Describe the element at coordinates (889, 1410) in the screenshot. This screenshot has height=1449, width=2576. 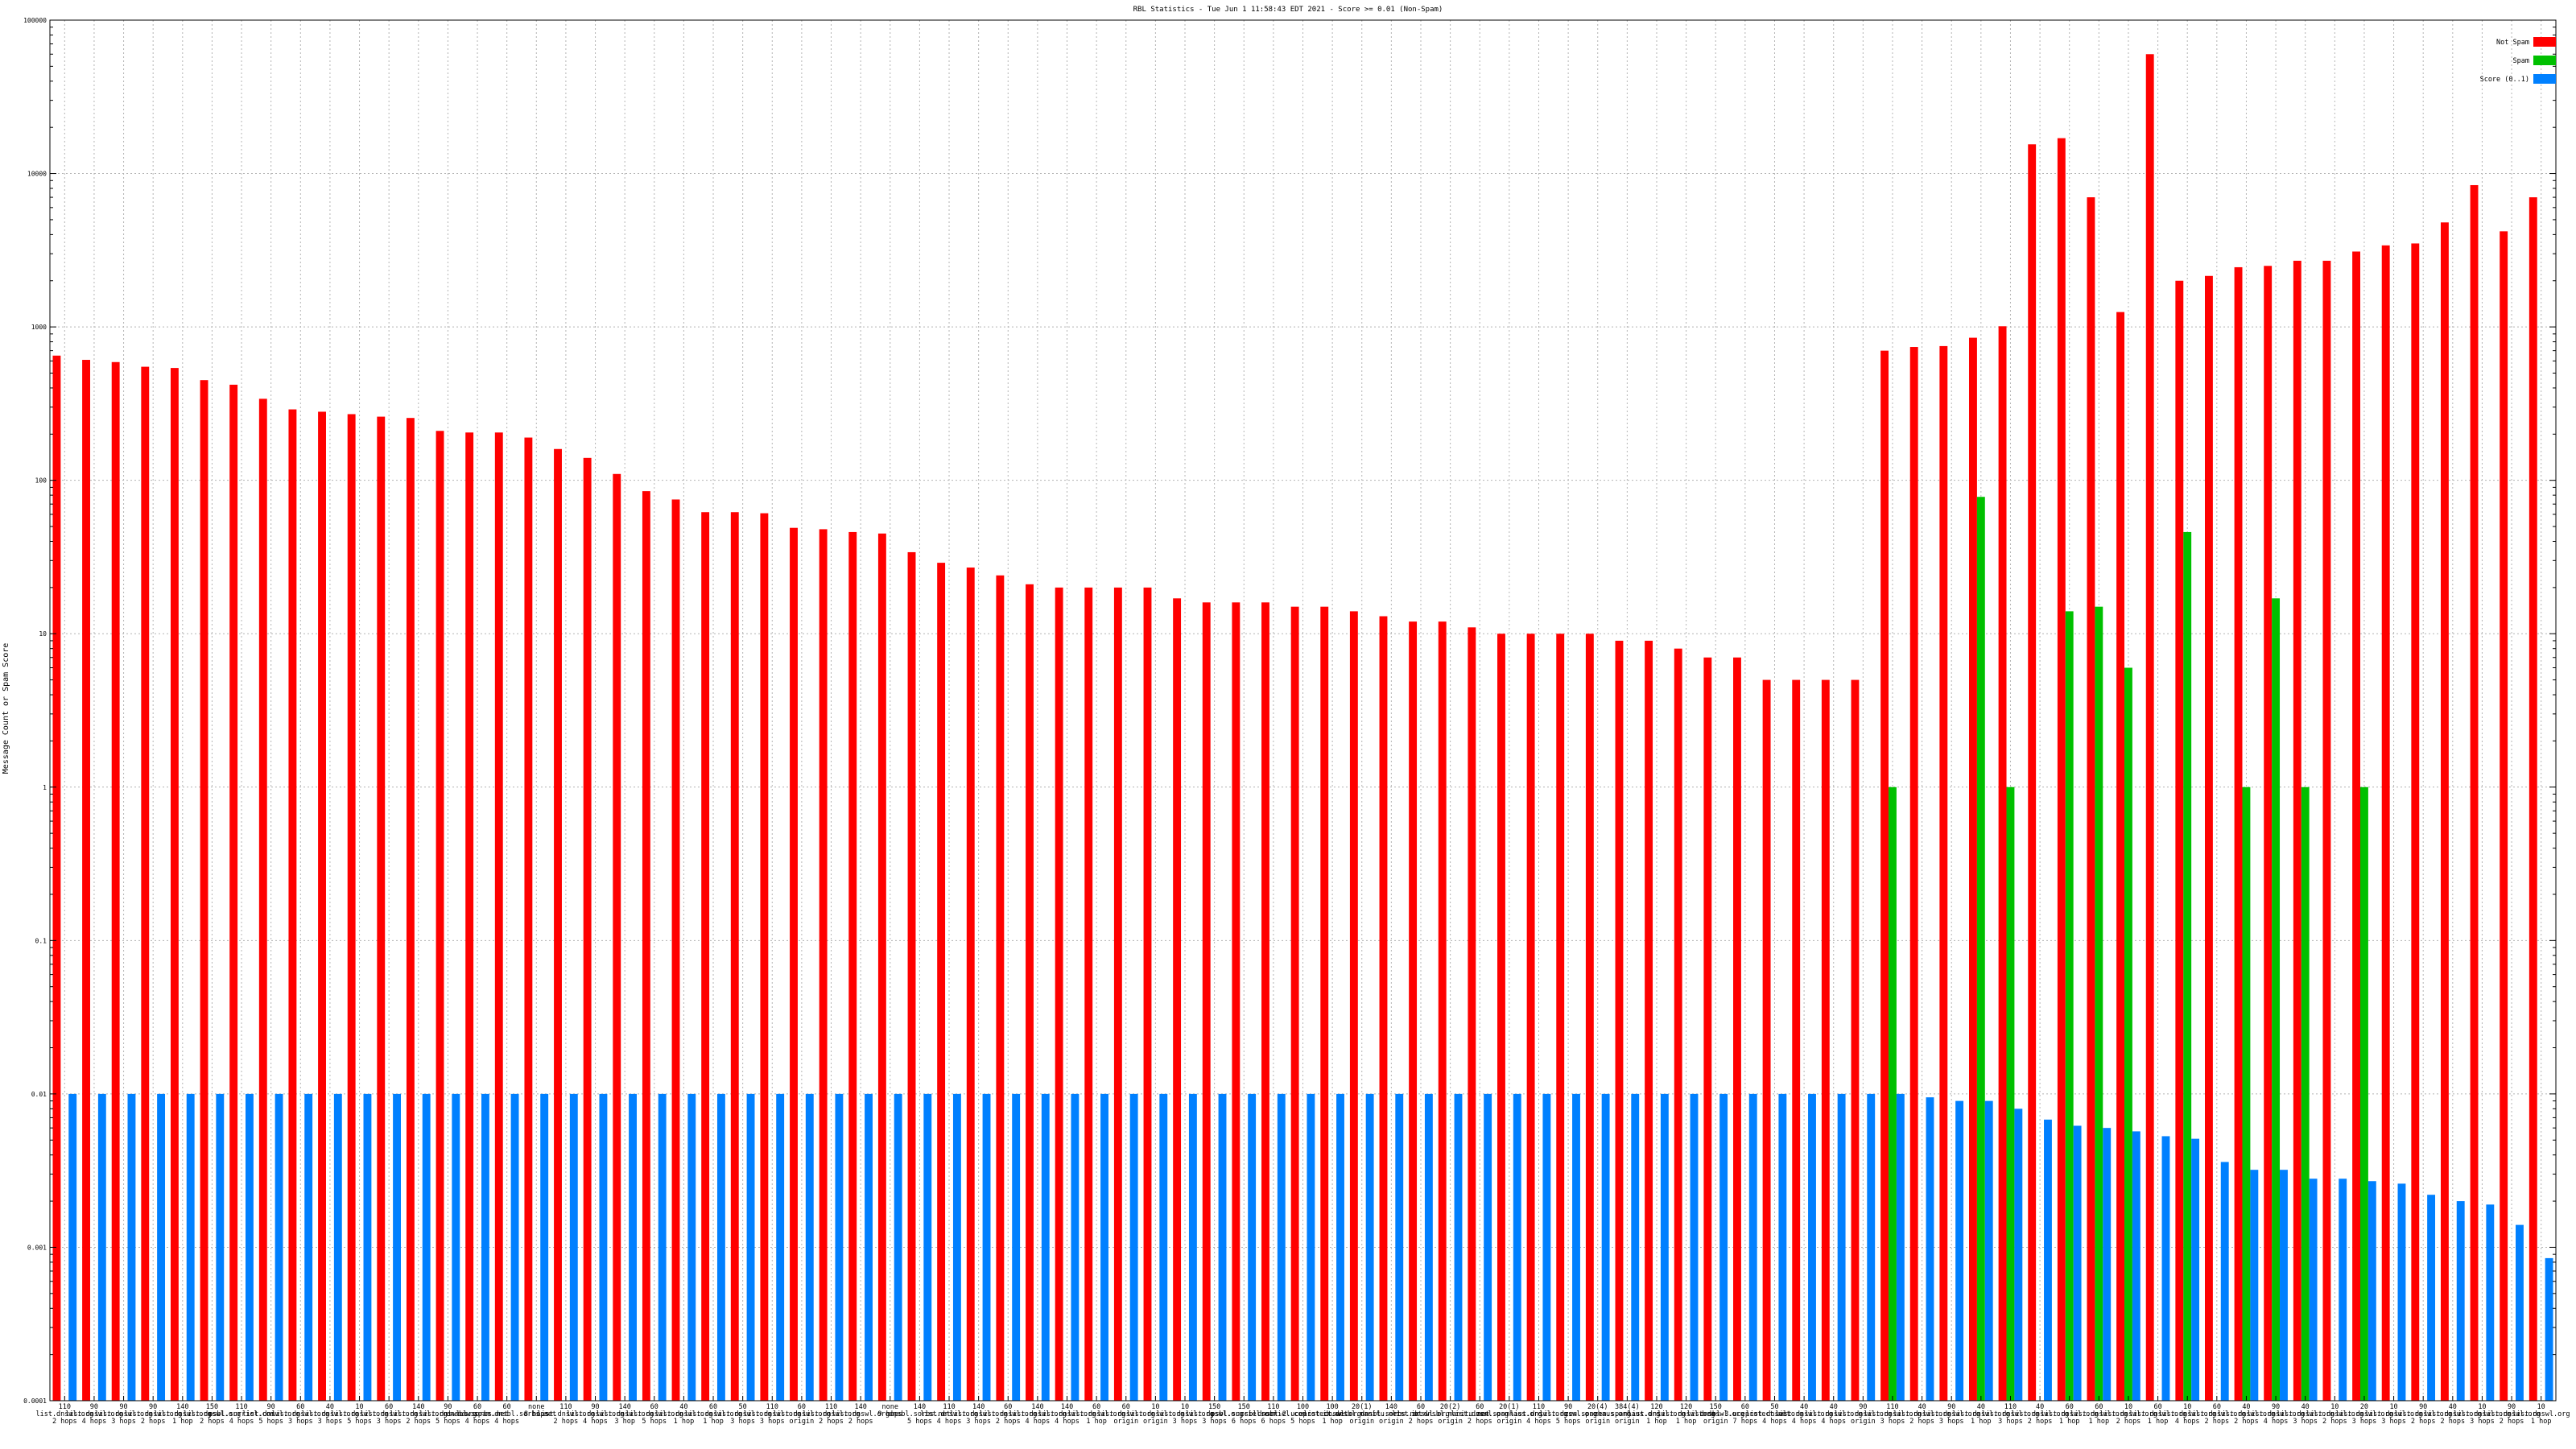
I see `x-category-label: none 9 hops` at that location.